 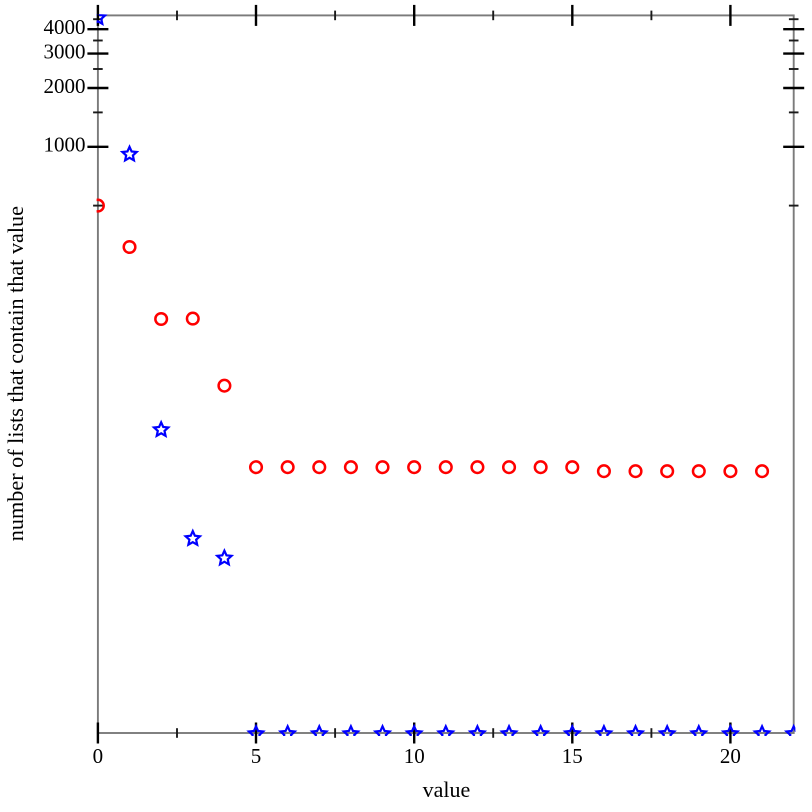 What do you see at coordinates (65, 86) in the screenshot?
I see `svg-text: 2000` at bounding box center [65, 86].